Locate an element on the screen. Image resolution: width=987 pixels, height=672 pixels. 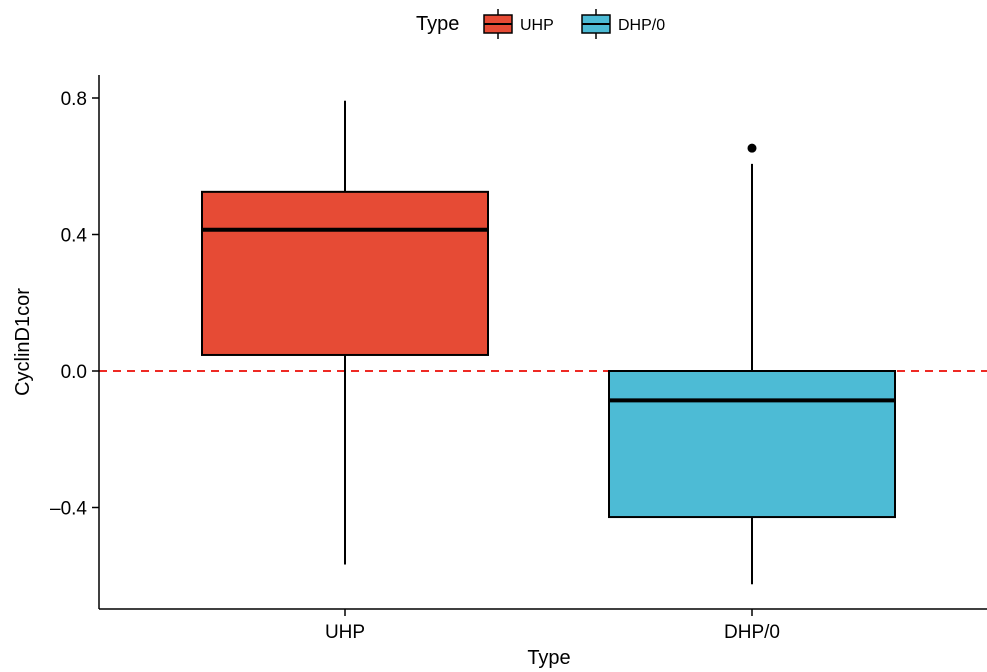
y-axis-title: CyclinD1cor is located at coordinates (23, 342).